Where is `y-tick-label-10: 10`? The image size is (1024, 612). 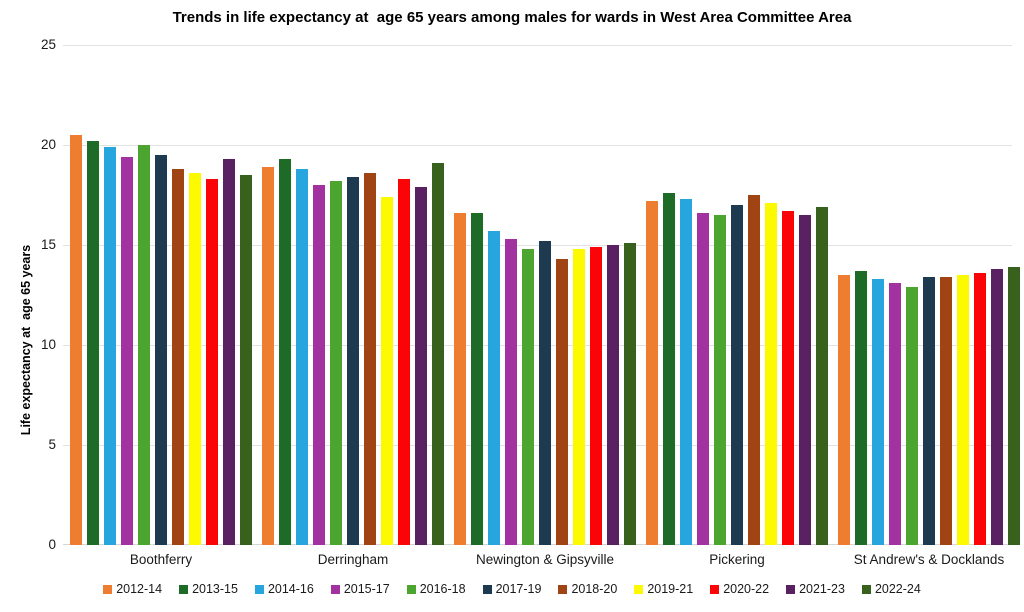
y-tick-label-10: 10 is located at coordinates (48, 344).